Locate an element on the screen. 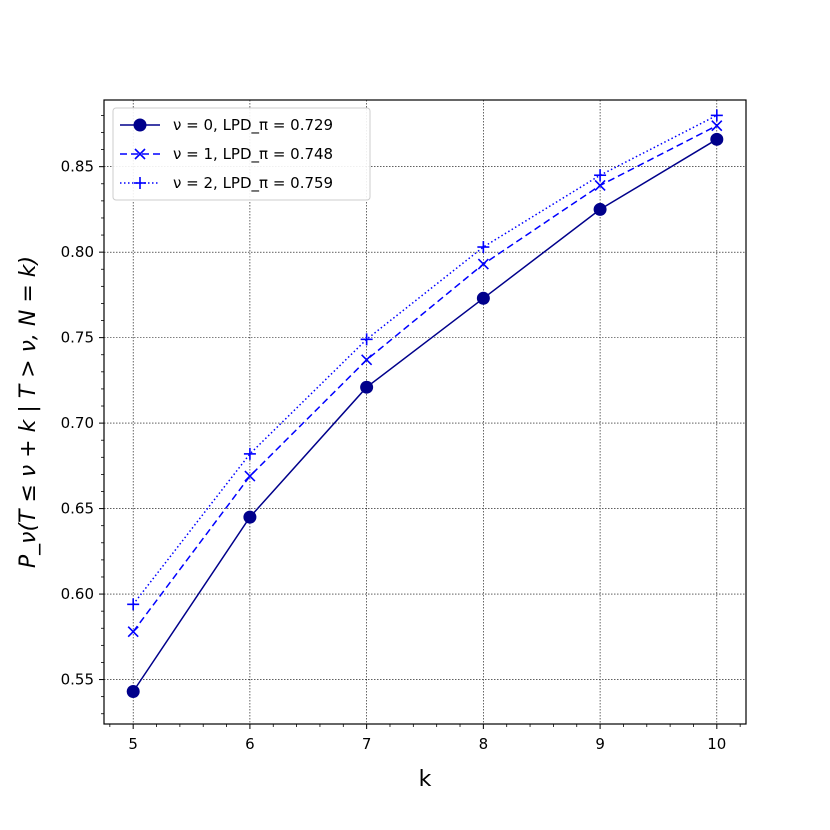 The image size is (830, 830). y-tick-label: 0.80 is located at coordinates (77, 252).